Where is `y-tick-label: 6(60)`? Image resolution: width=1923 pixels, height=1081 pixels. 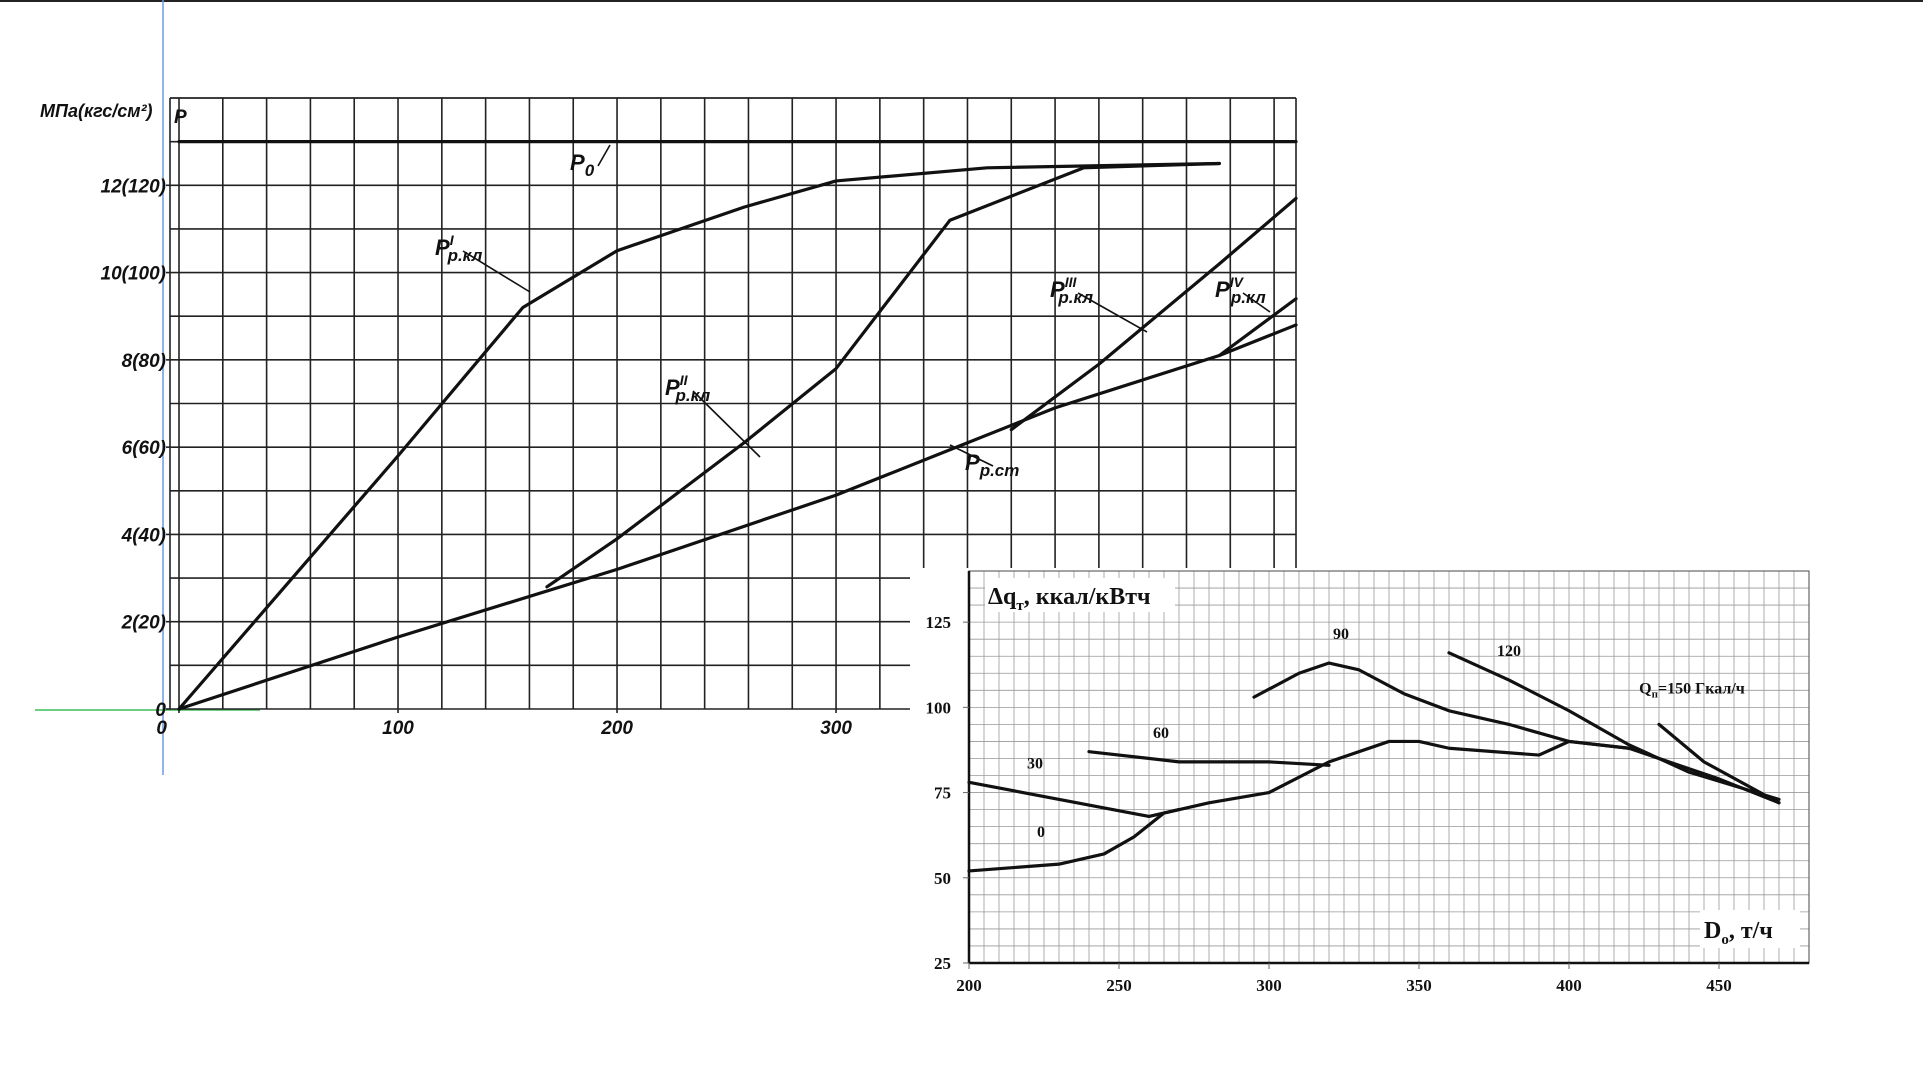 y-tick-label: 6(60) is located at coordinates (144, 448).